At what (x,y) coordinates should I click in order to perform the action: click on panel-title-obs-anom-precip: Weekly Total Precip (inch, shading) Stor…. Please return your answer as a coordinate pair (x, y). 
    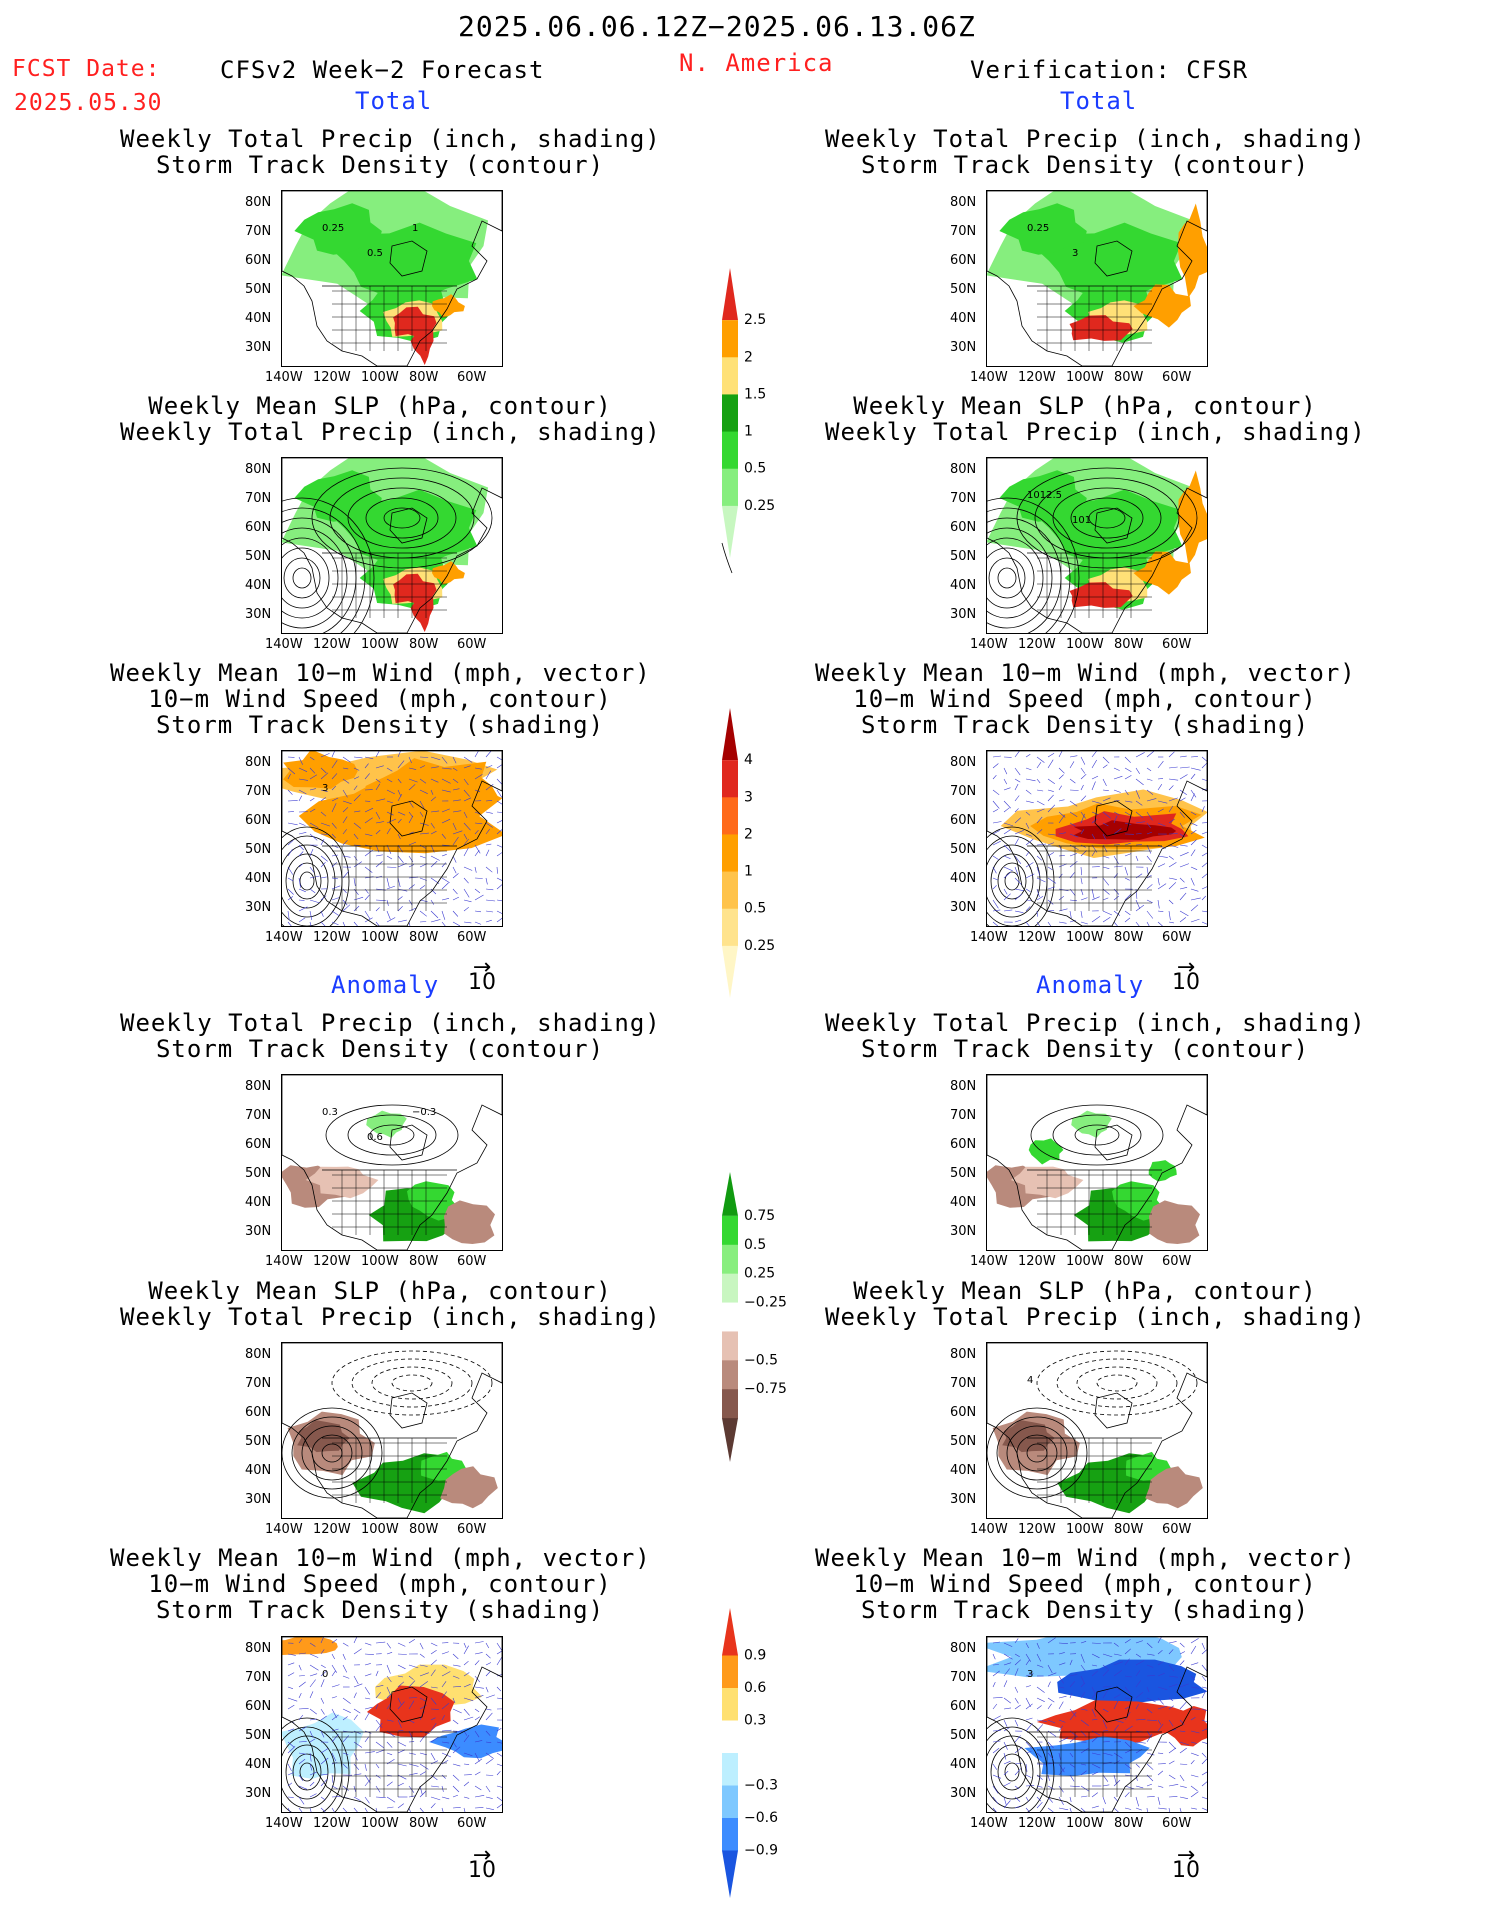
    Looking at the image, I should click on (1095, 1036).